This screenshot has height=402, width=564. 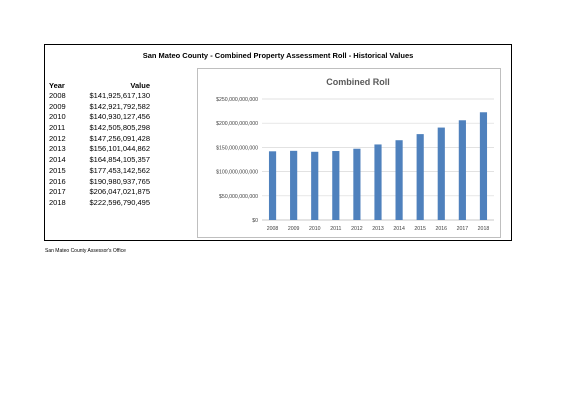 I want to click on value-cell: $206,047,021,875, so click(x=119, y=192).